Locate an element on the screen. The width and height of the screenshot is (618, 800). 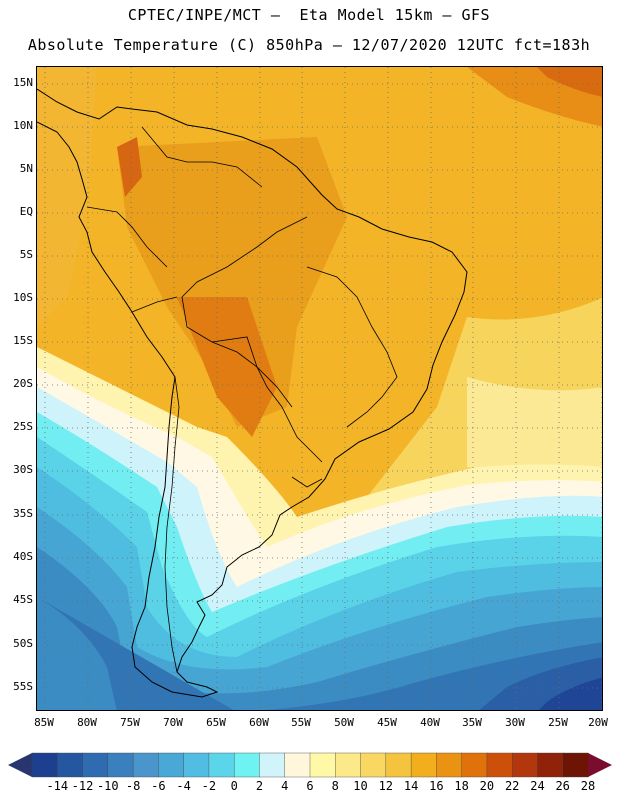
lat-label: 40S is located at coordinates (23, 556).